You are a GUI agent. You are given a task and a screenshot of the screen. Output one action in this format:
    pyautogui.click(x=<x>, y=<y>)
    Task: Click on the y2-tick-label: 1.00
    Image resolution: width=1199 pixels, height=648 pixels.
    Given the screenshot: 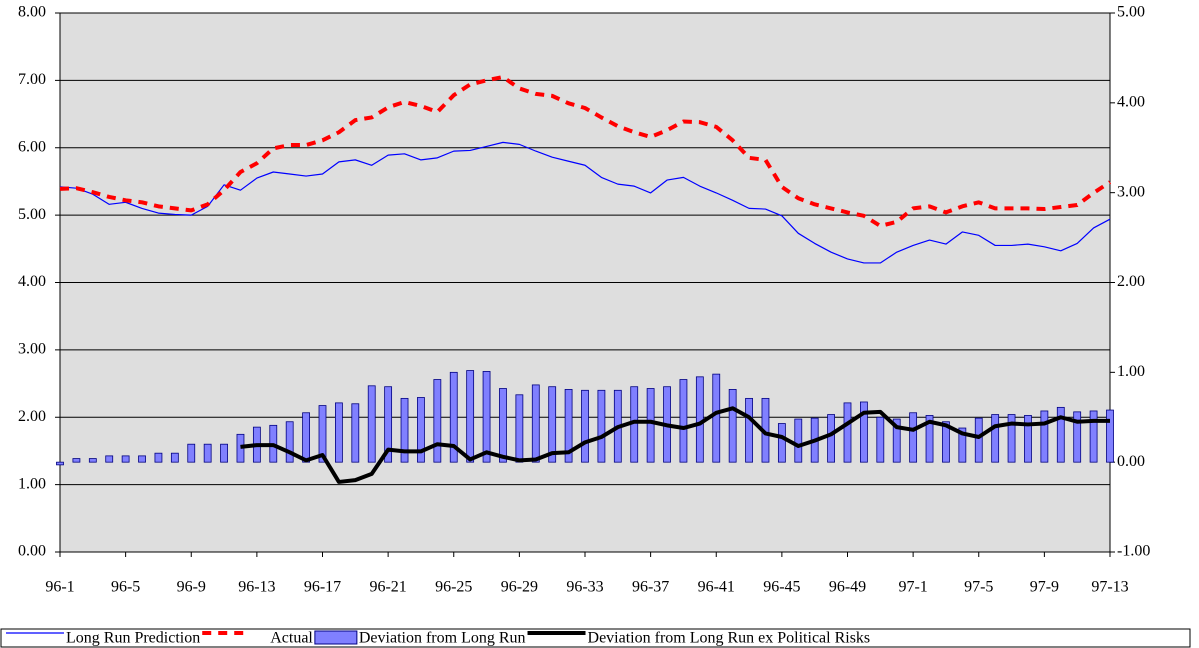 What is the action you would take?
    pyautogui.click(x=1131, y=371)
    